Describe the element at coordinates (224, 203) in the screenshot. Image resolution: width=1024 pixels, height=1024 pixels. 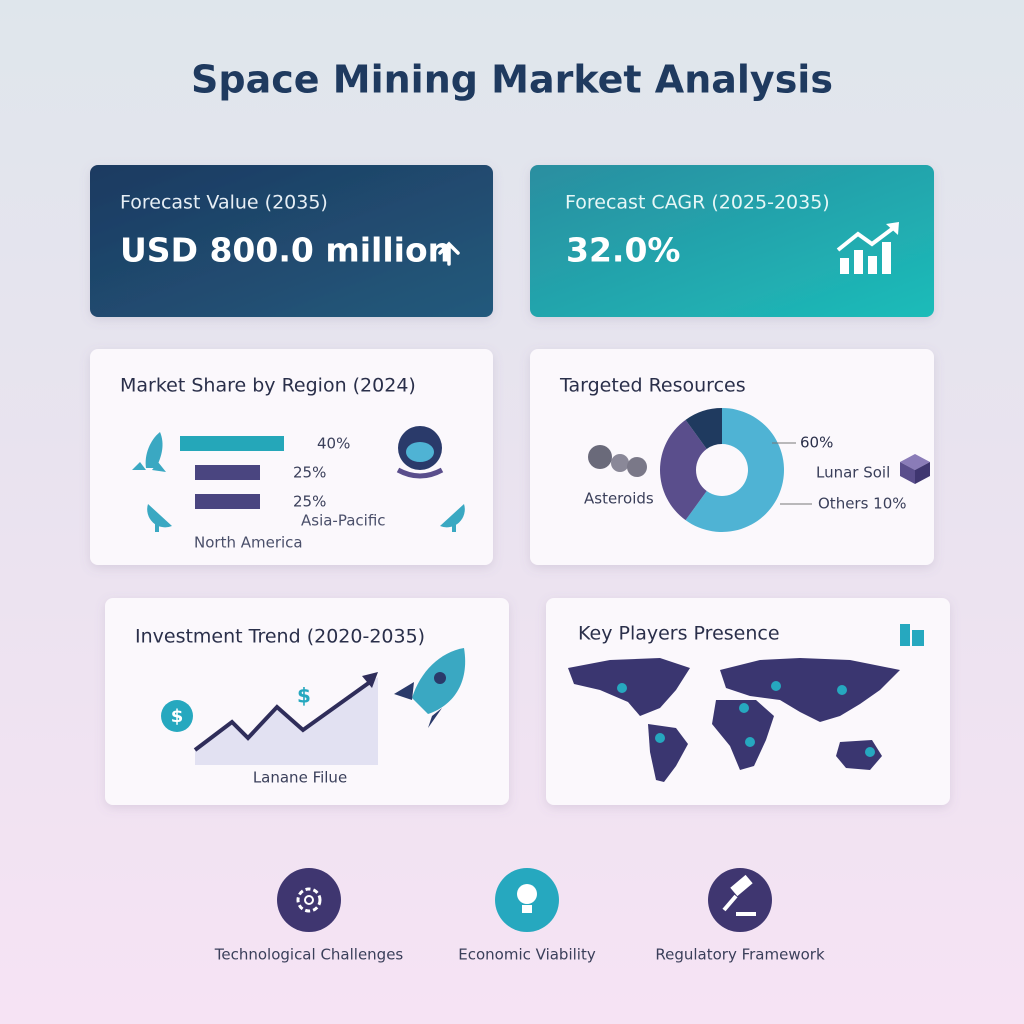
I see `kpi-label: Forecast Value (2035)` at that location.